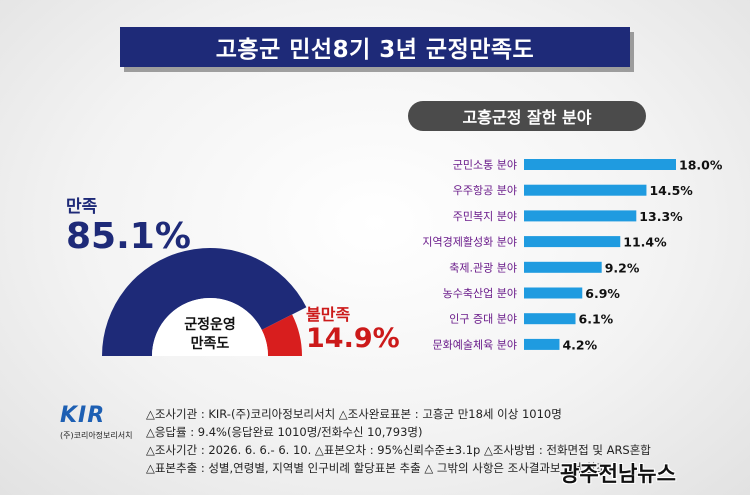 Image resolution: width=750 pixels, height=495 pixels. I want to click on bar-value-label: 4.2%, so click(579, 344).